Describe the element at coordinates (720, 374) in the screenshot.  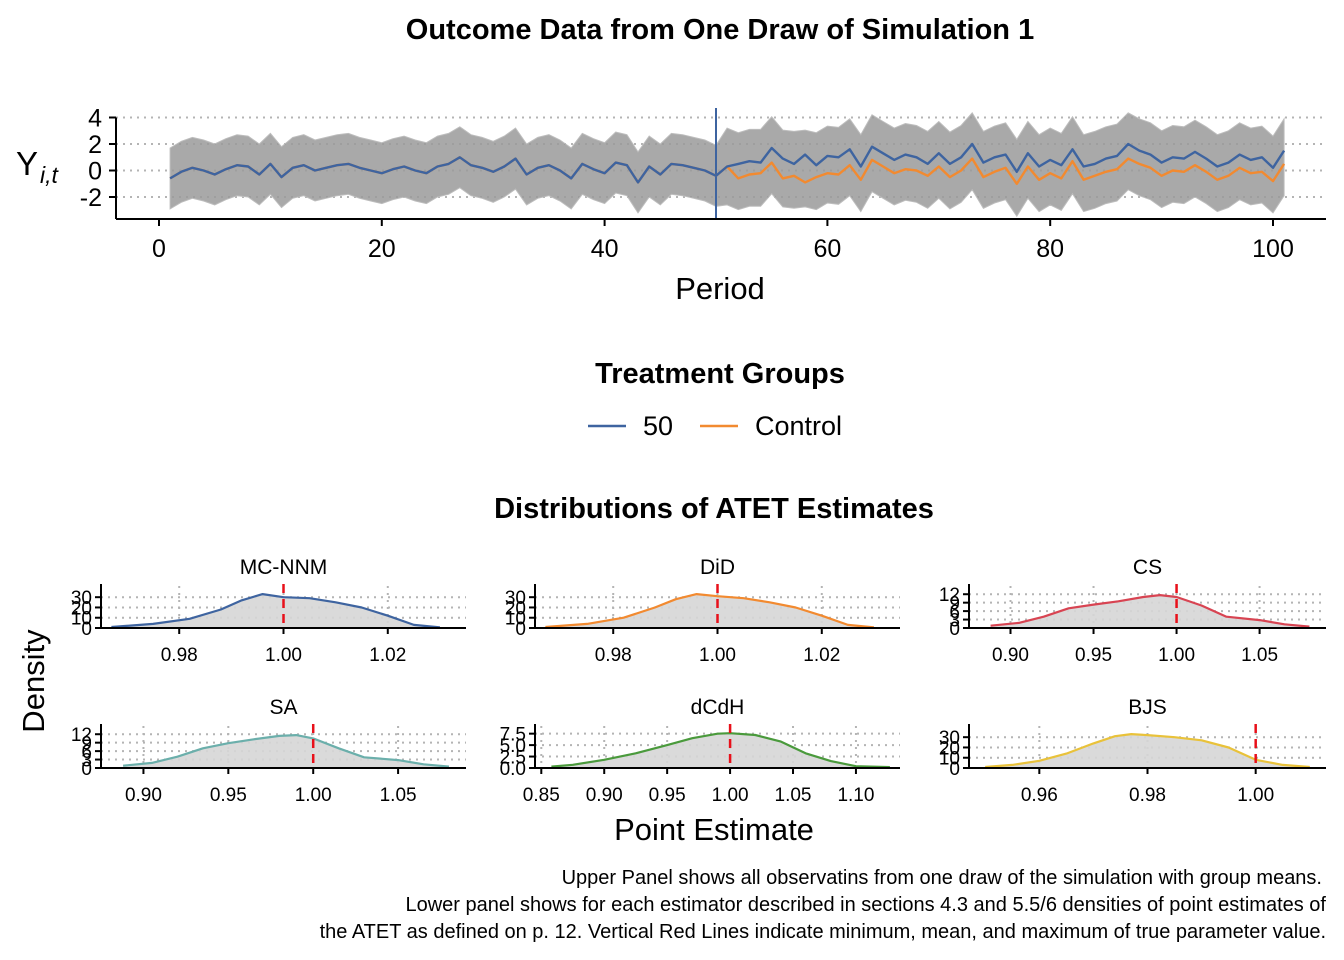
I see `legend-title: Treatment Groups` at that location.